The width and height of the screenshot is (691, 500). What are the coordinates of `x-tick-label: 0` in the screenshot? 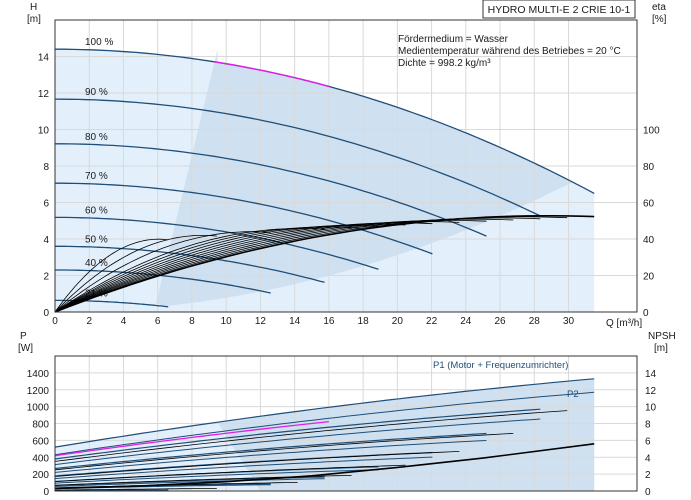 It's located at (55, 321).